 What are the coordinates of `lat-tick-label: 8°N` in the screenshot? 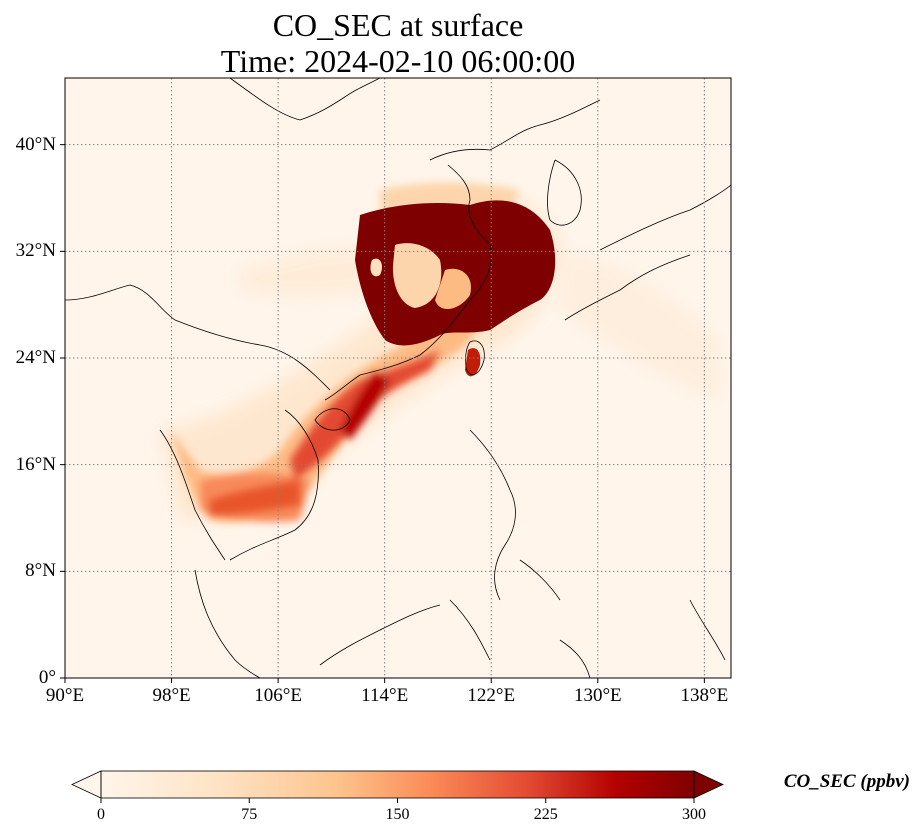 It's located at (40, 571).